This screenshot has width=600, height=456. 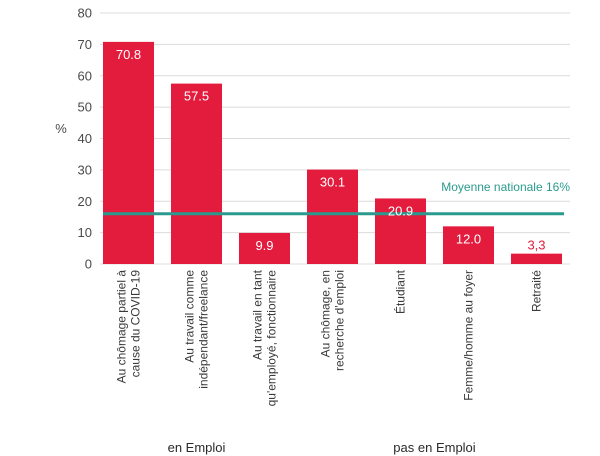 What do you see at coordinates (196, 96) in the screenshot?
I see `value-label: 57.5` at bounding box center [196, 96].